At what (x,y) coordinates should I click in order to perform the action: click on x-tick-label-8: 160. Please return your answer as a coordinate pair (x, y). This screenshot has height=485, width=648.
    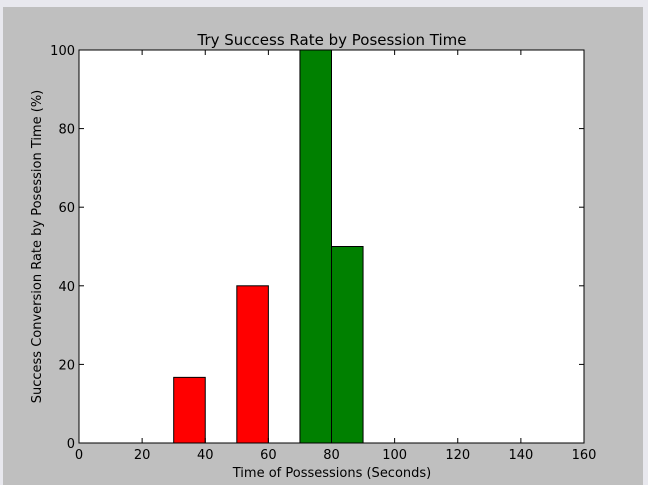
    Looking at the image, I should click on (584, 455).